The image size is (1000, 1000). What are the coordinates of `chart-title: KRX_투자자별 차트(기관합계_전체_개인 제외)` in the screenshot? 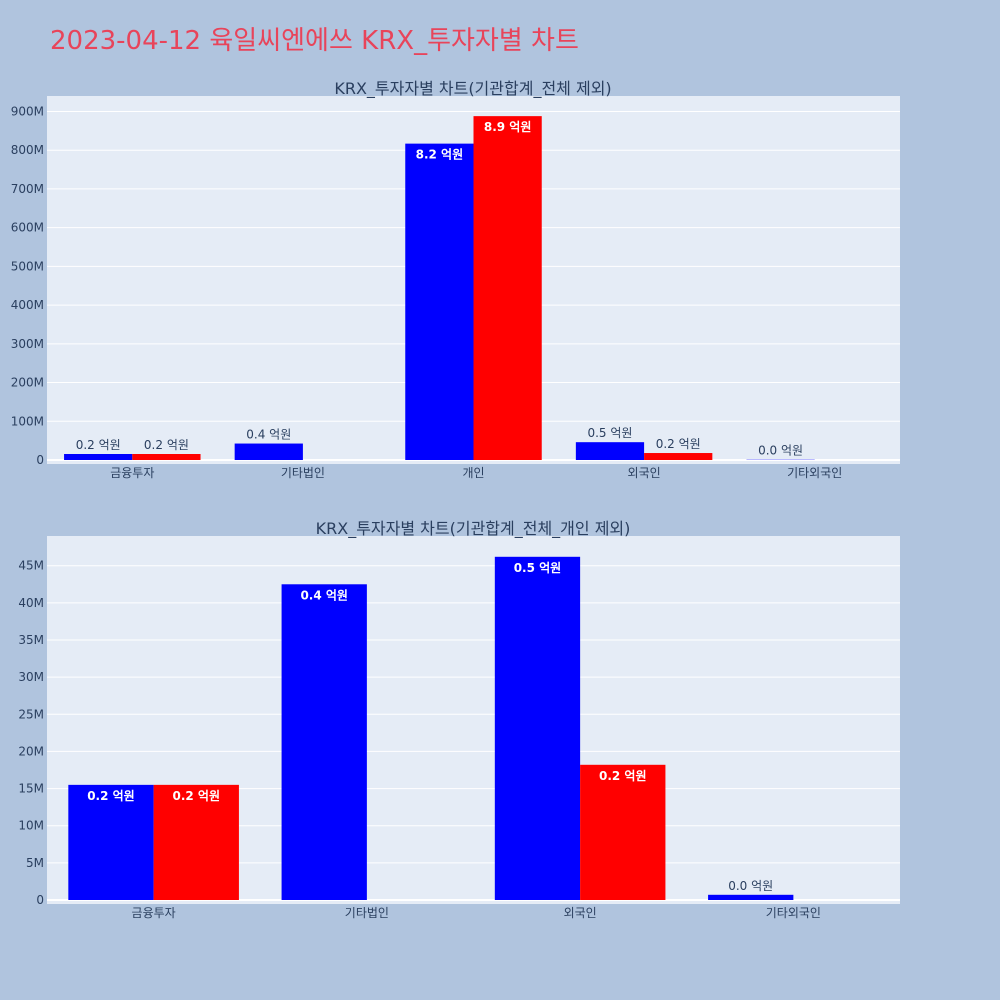 It's located at (473, 529).